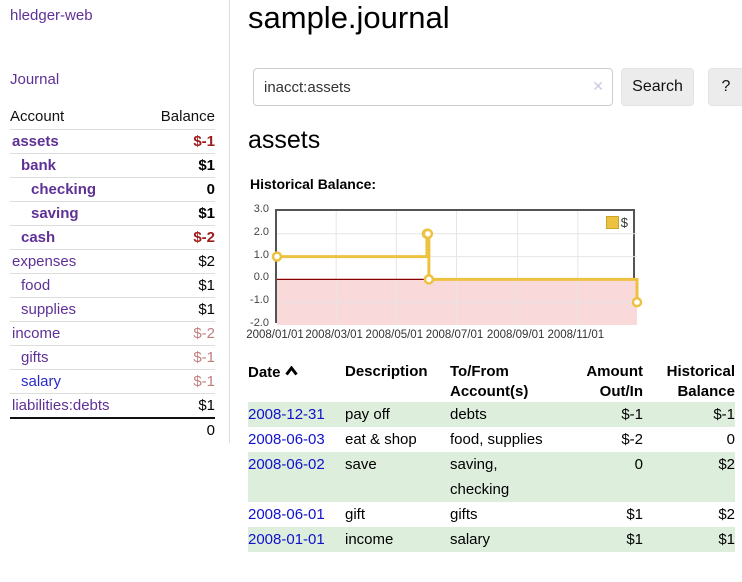 The image size is (742, 582). I want to click on balance-column-header: Balance, so click(187, 116).